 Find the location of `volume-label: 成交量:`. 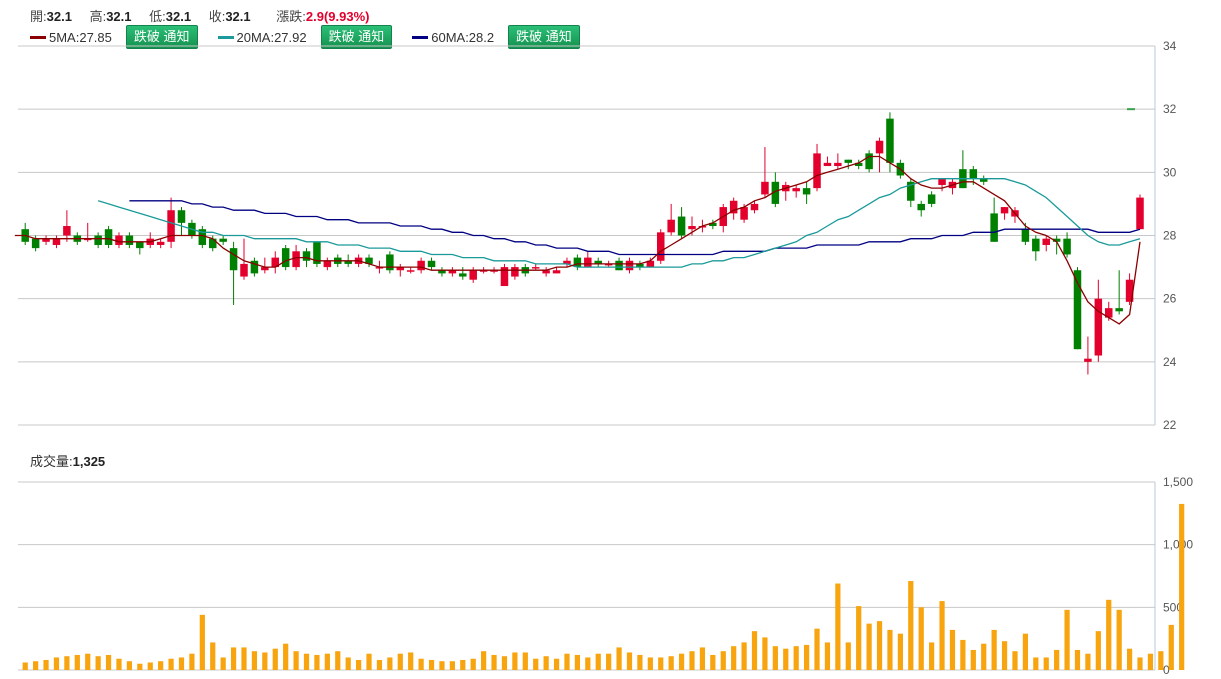

volume-label: 成交量: is located at coordinates (51, 461).